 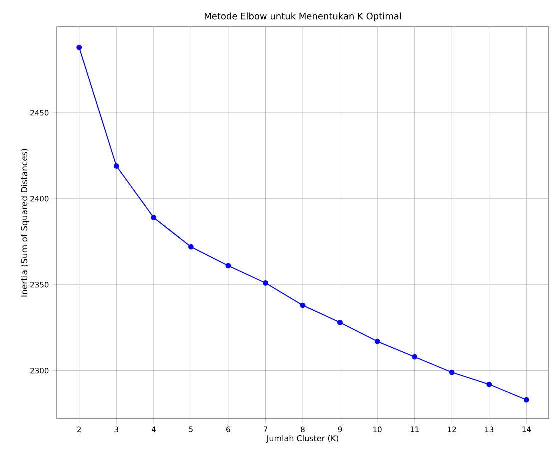 What do you see at coordinates (303, 17) in the screenshot?
I see `chart-title: Metode Elbow untuk Menentukan K Optimal` at bounding box center [303, 17].